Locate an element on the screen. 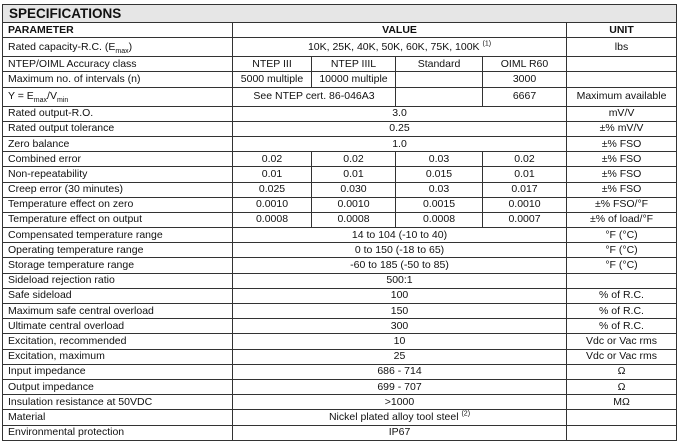 The width and height of the screenshot is (678, 444). table-row: Safe sideload 100% of R.C. is located at coordinates (340, 296).